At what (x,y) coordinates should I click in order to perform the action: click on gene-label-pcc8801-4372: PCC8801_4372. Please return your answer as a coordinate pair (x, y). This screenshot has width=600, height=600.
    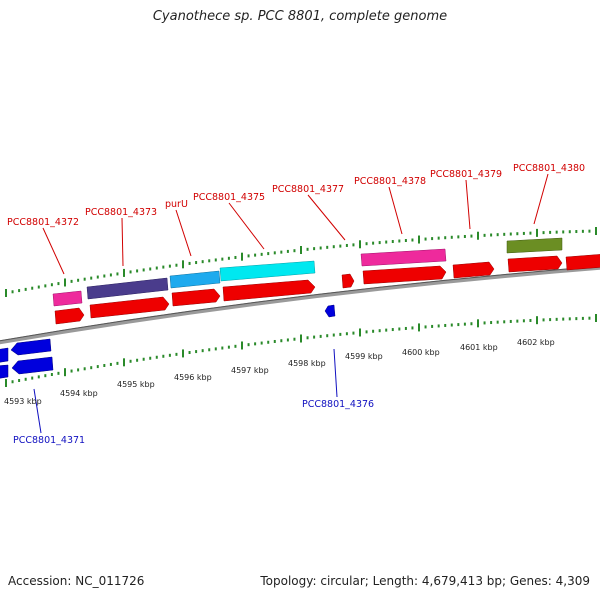
    Looking at the image, I should click on (43, 222).